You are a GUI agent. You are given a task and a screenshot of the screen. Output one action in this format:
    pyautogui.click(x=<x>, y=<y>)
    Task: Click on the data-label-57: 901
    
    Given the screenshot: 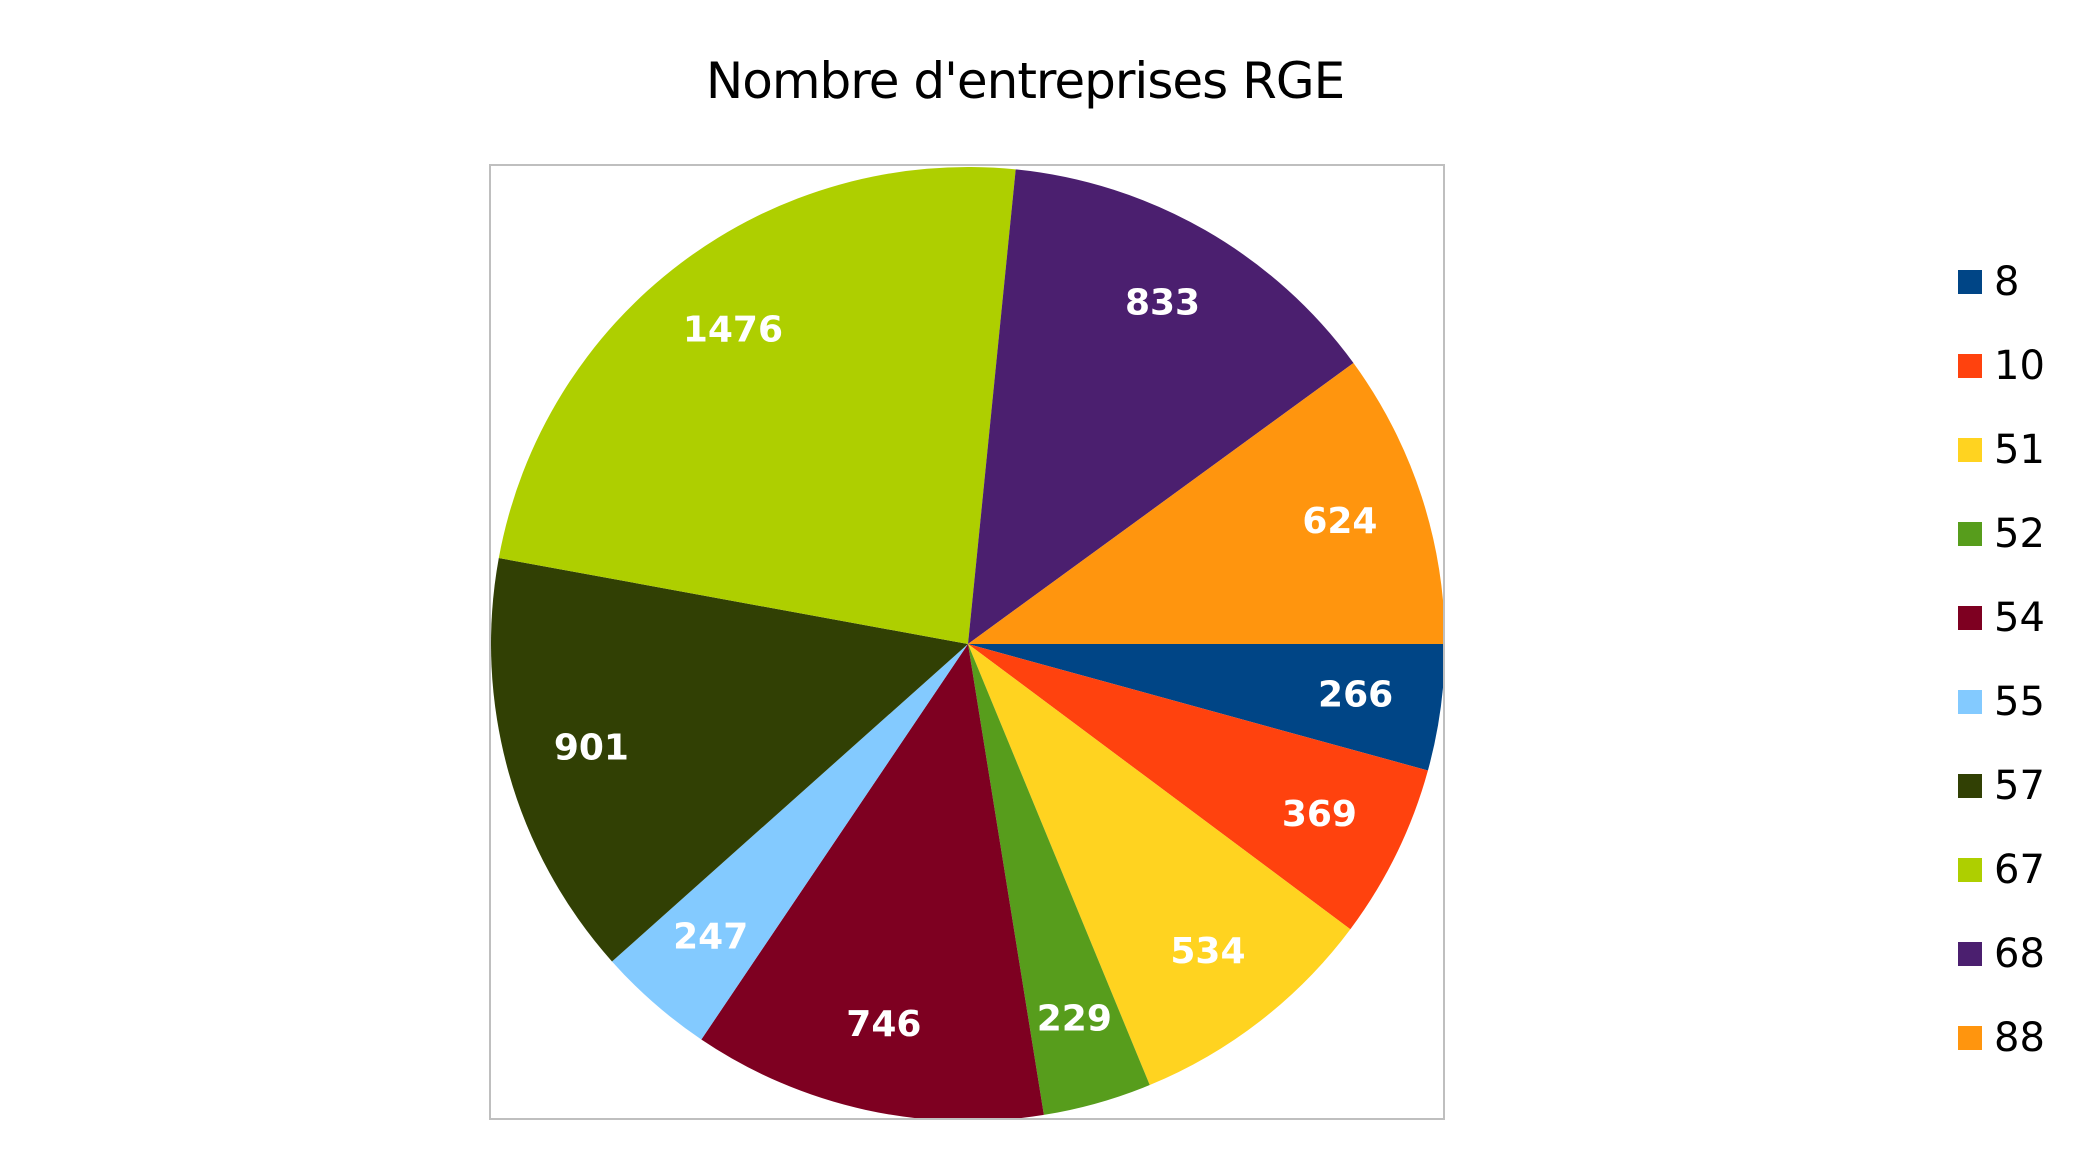 What is the action you would take?
    pyautogui.click(x=591, y=748)
    